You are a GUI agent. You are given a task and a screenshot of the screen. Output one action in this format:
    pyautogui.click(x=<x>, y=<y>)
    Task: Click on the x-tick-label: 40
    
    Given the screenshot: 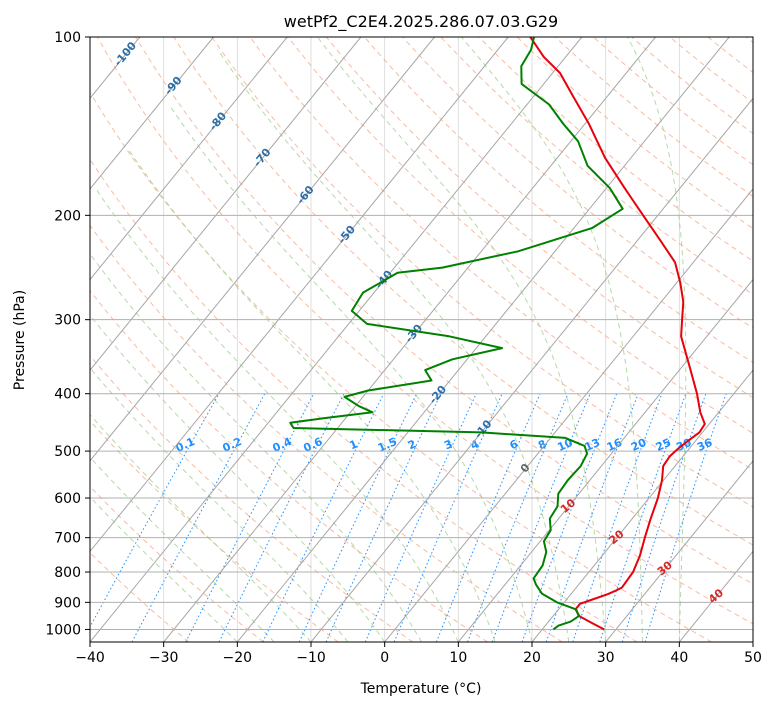 What is the action you would take?
    pyautogui.click(x=679, y=658)
    